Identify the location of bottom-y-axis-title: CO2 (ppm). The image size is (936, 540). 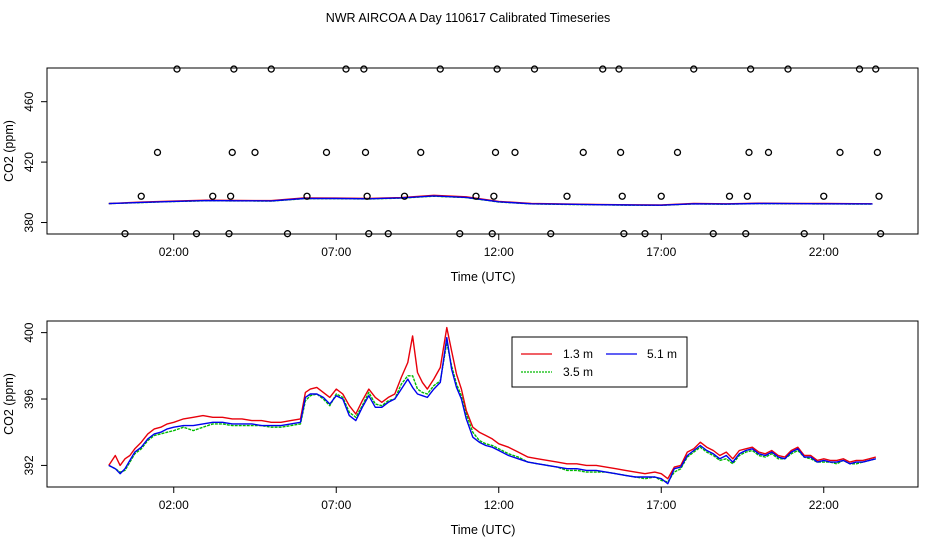
(9, 404).